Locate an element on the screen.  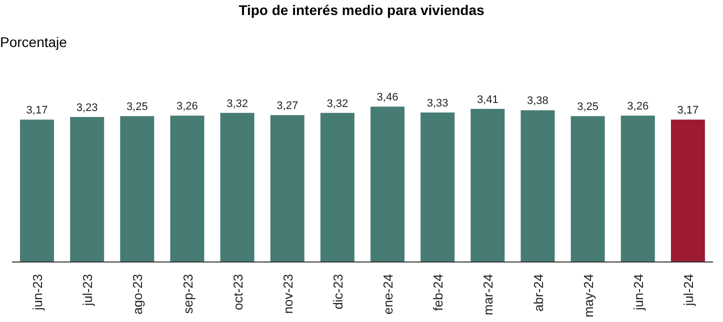
x-tick-label: jun-24 is located at coordinates (638, 293).